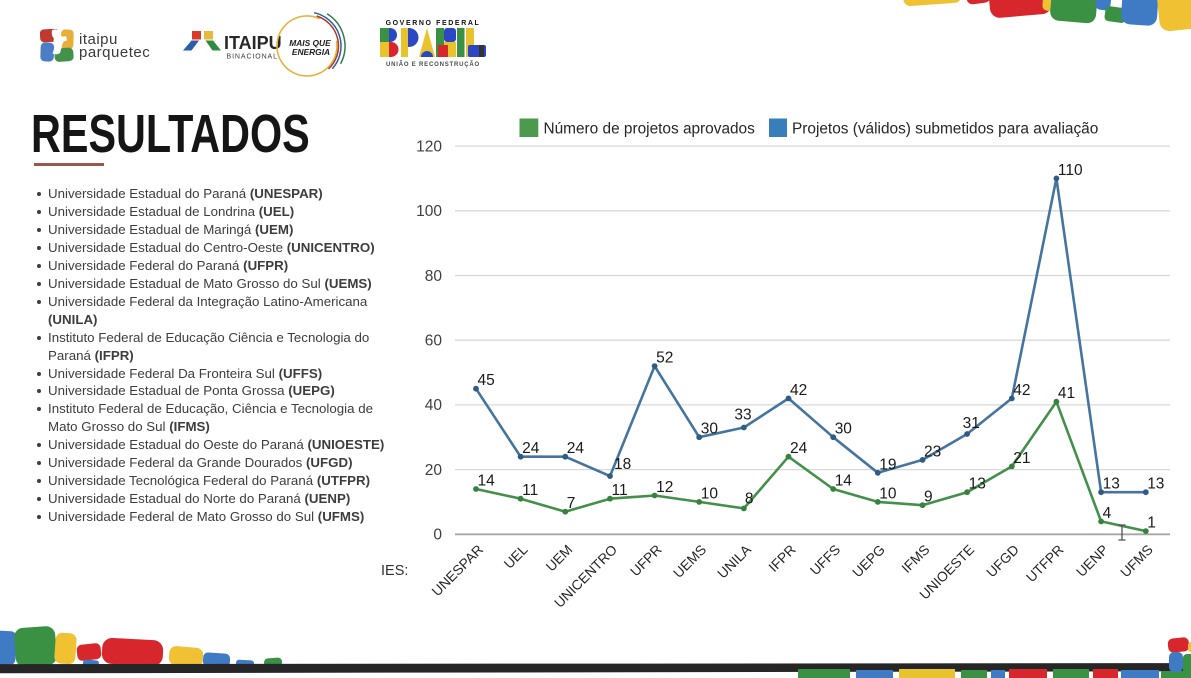  Describe the element at coordinates (869, 561) in the screenshot. I see `svg-text: UEPG` at that location.